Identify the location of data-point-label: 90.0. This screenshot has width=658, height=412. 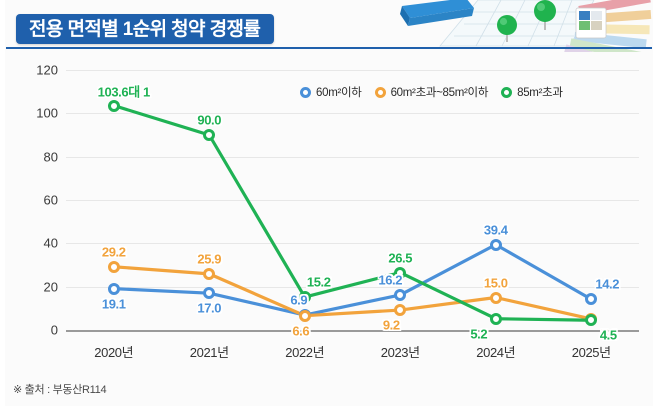
(209, 120).